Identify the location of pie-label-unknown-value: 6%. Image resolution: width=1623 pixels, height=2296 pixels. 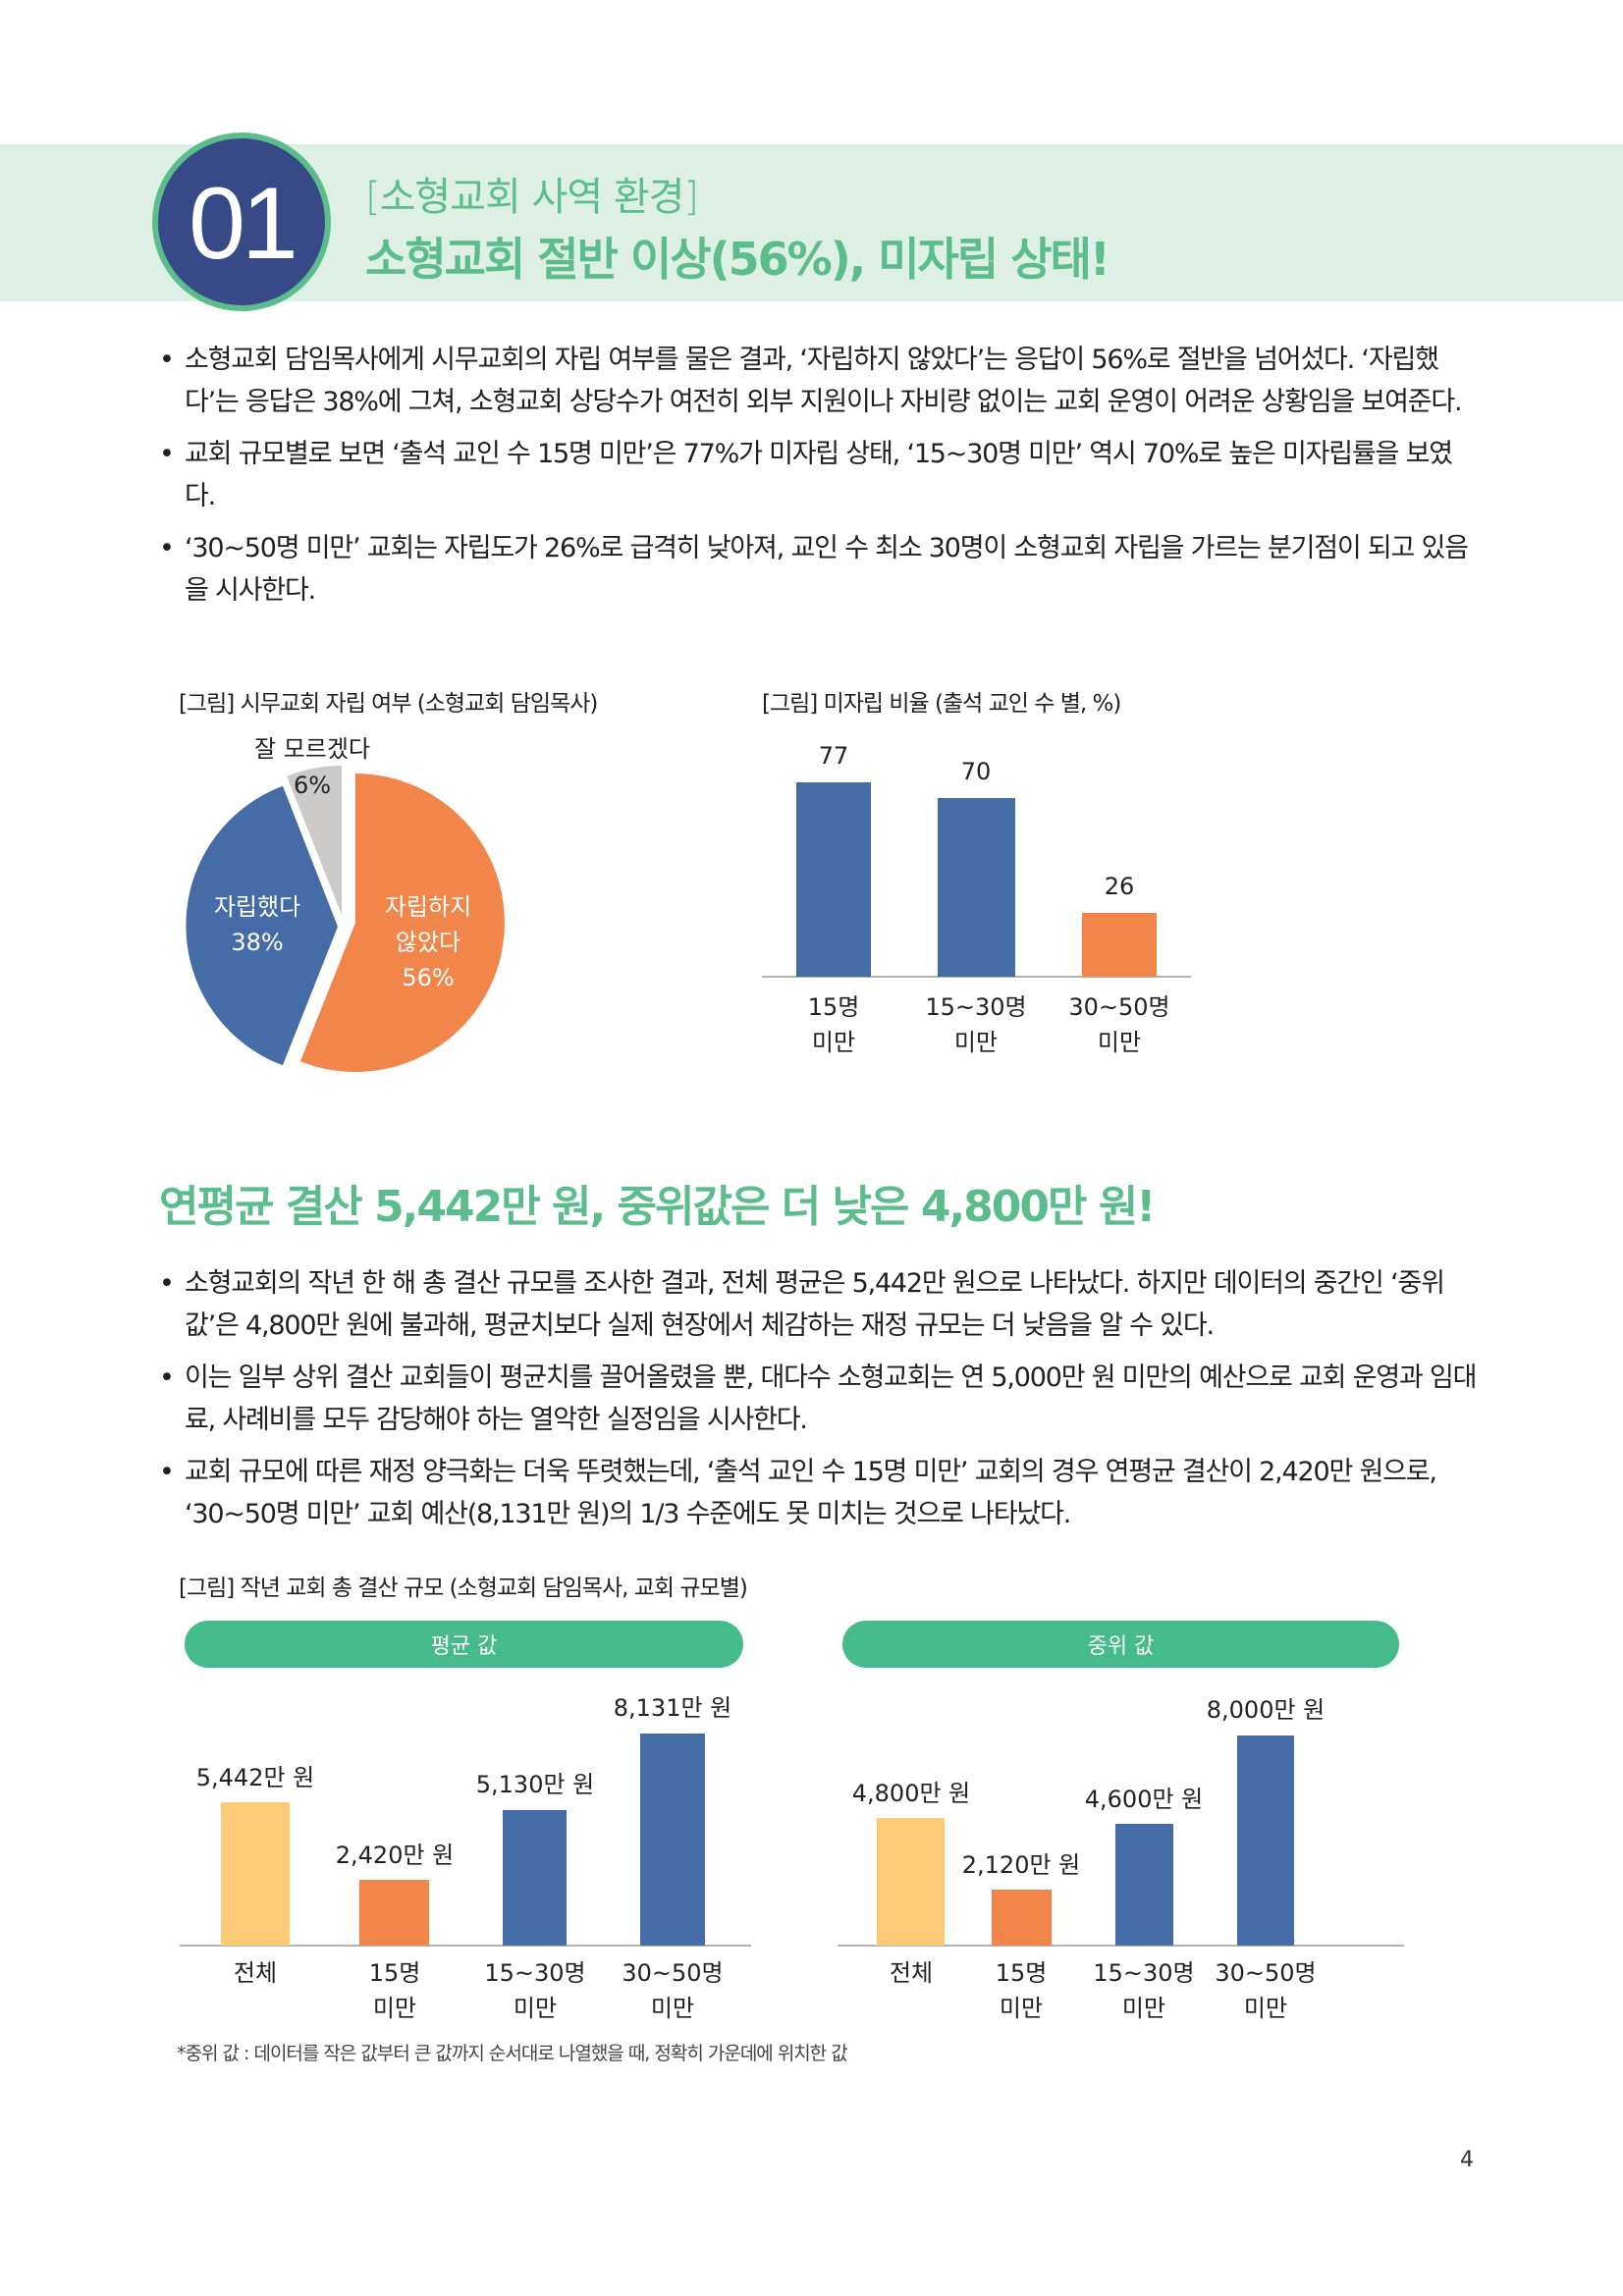
(312, 785).